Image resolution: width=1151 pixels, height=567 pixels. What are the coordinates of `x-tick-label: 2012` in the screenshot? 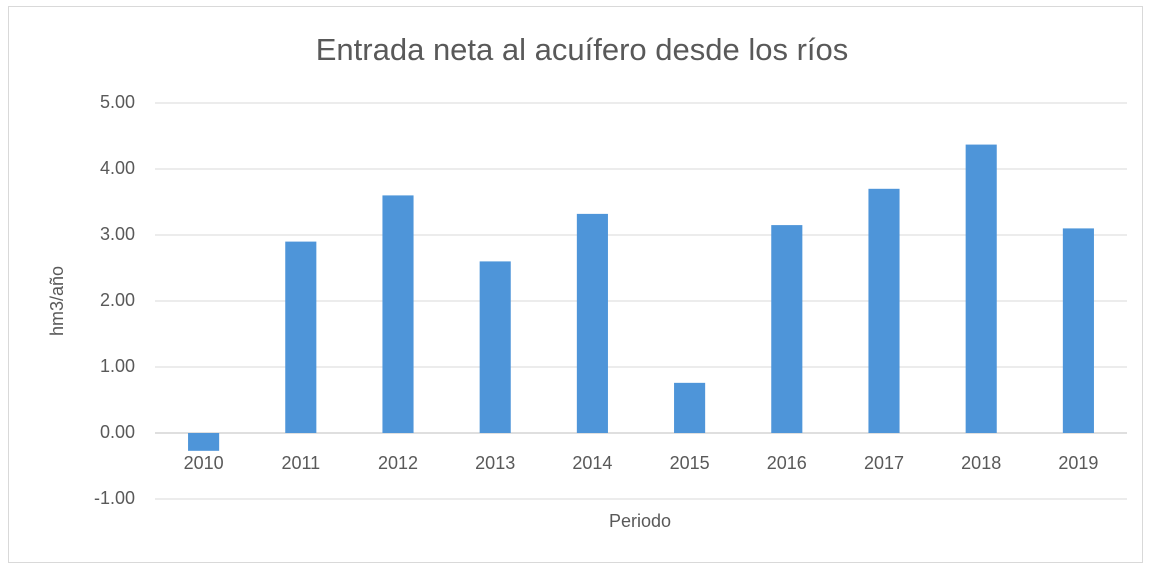 It's located at (398, 463).